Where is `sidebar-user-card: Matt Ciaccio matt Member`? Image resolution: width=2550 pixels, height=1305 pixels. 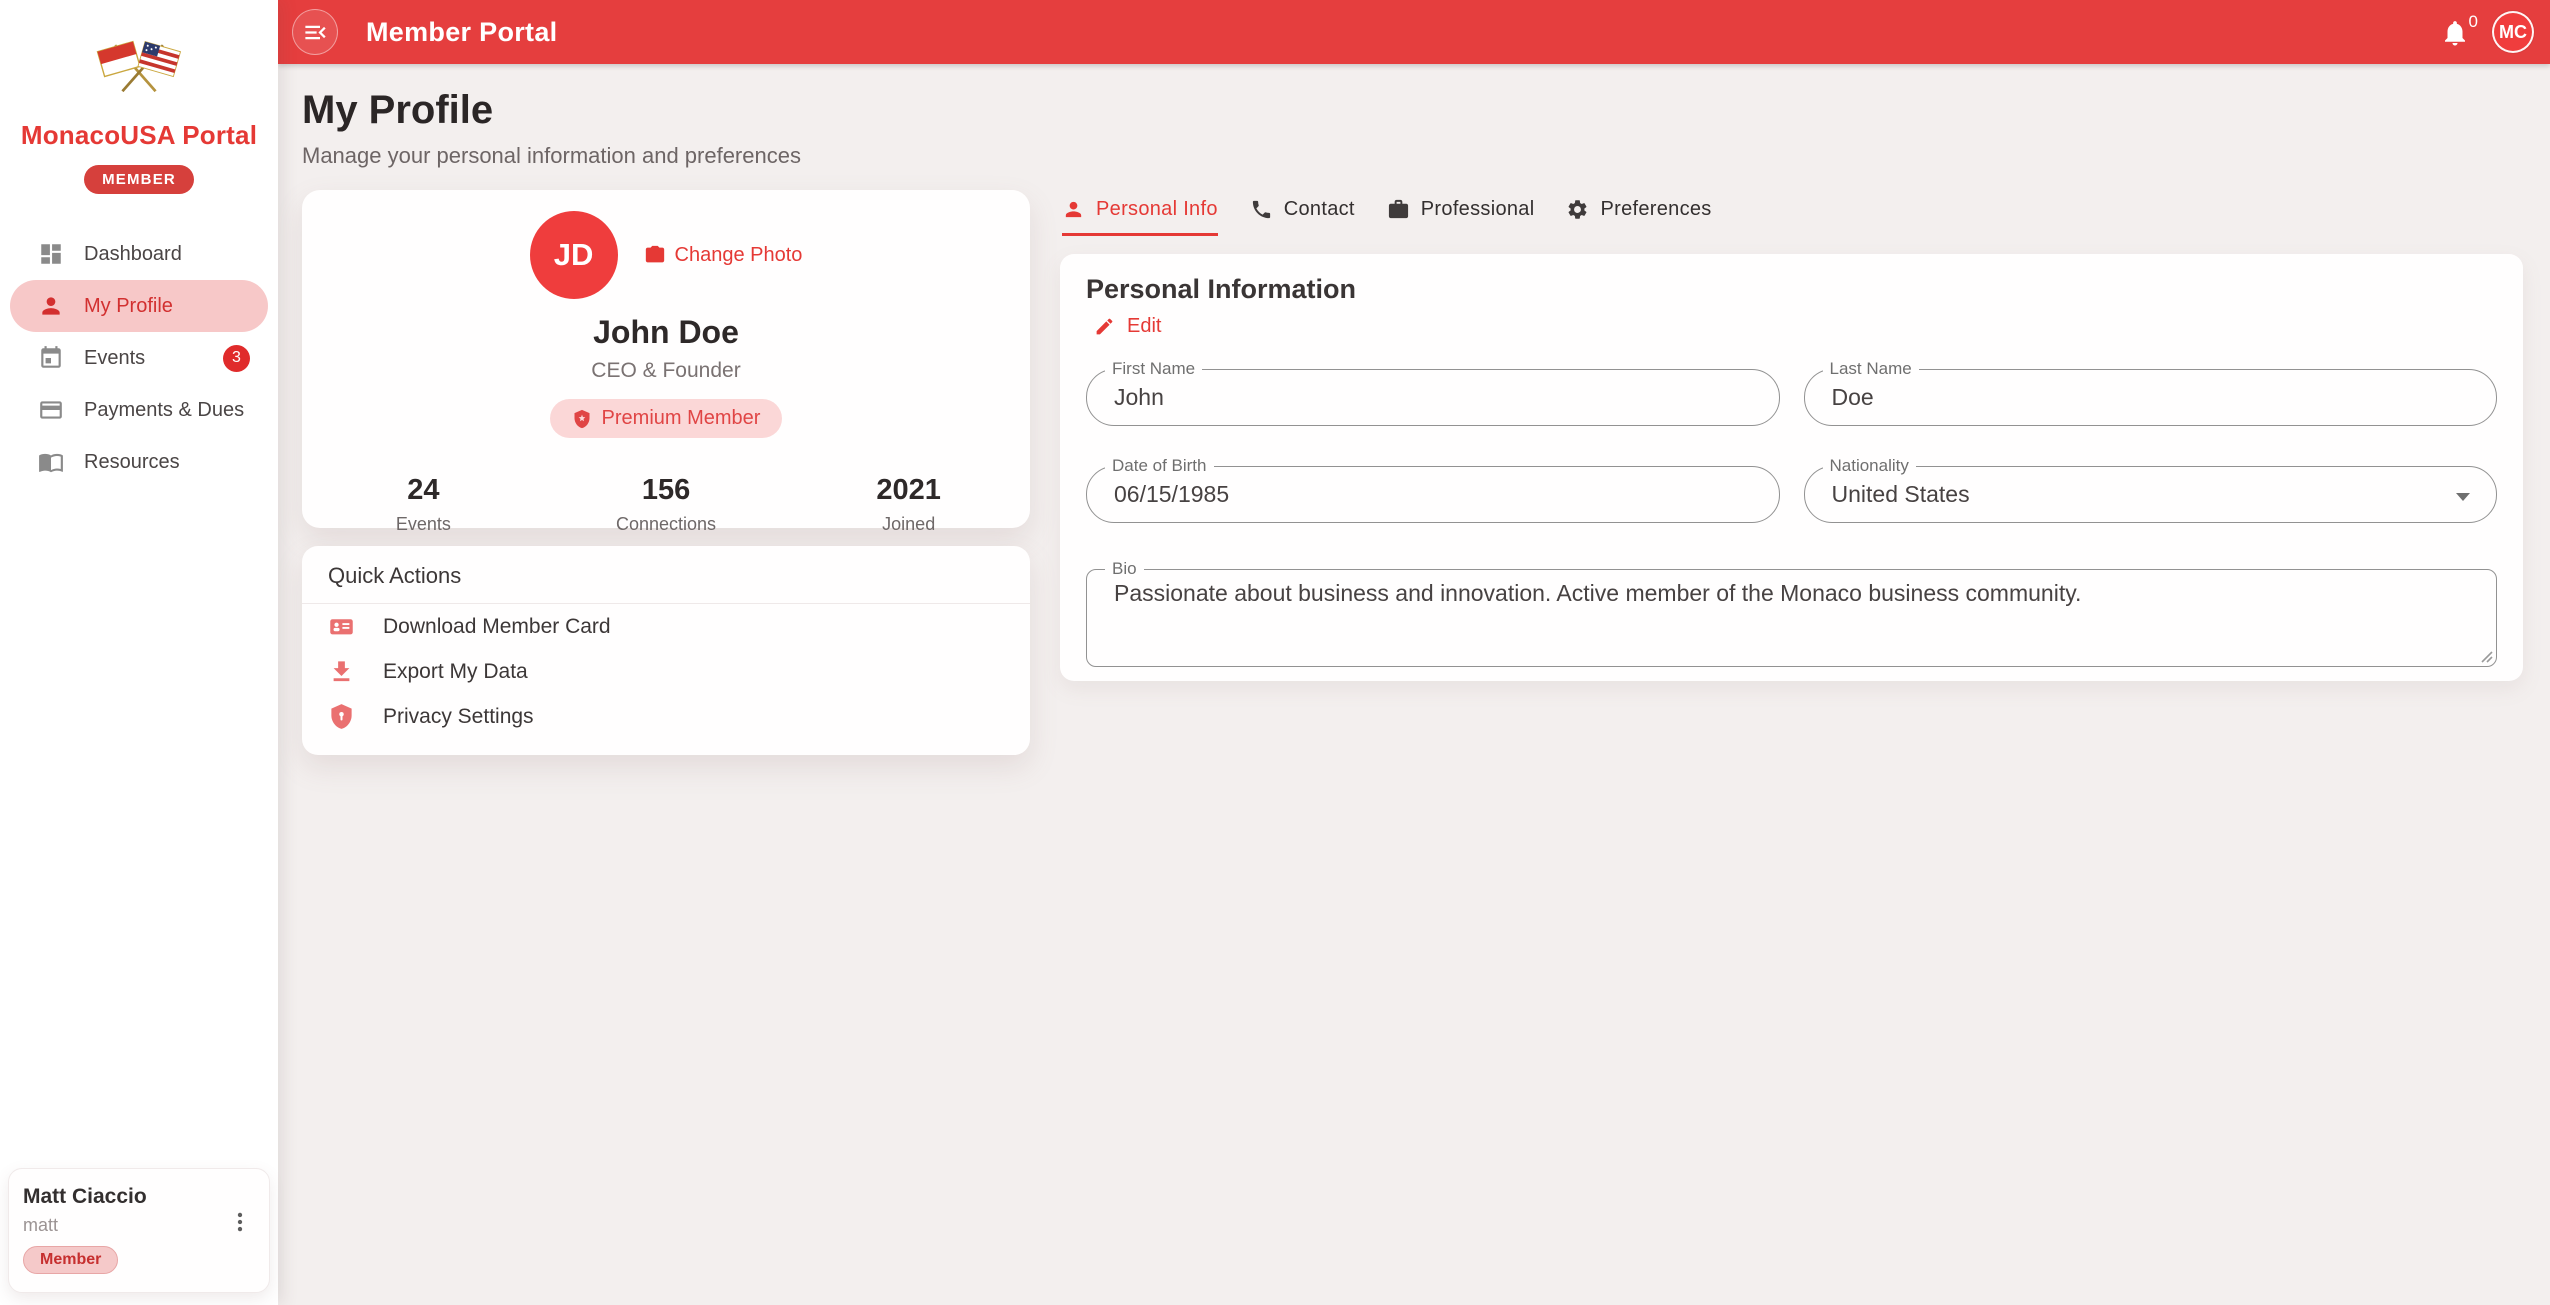 sidebar-user-card: Matt Ciaccio matt Member is located at coordinates (139, 1230).